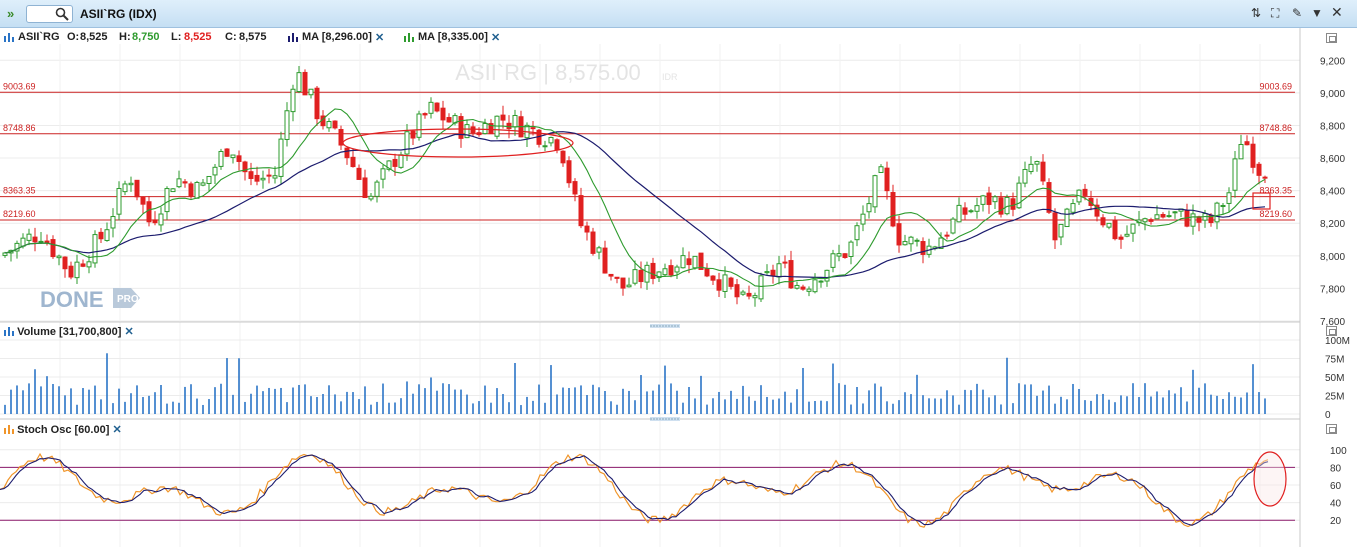  What do you see at coordinates (128, 299) in the screenshot?
I see `logo-badge: PRO` at bounding box center [128, 299].